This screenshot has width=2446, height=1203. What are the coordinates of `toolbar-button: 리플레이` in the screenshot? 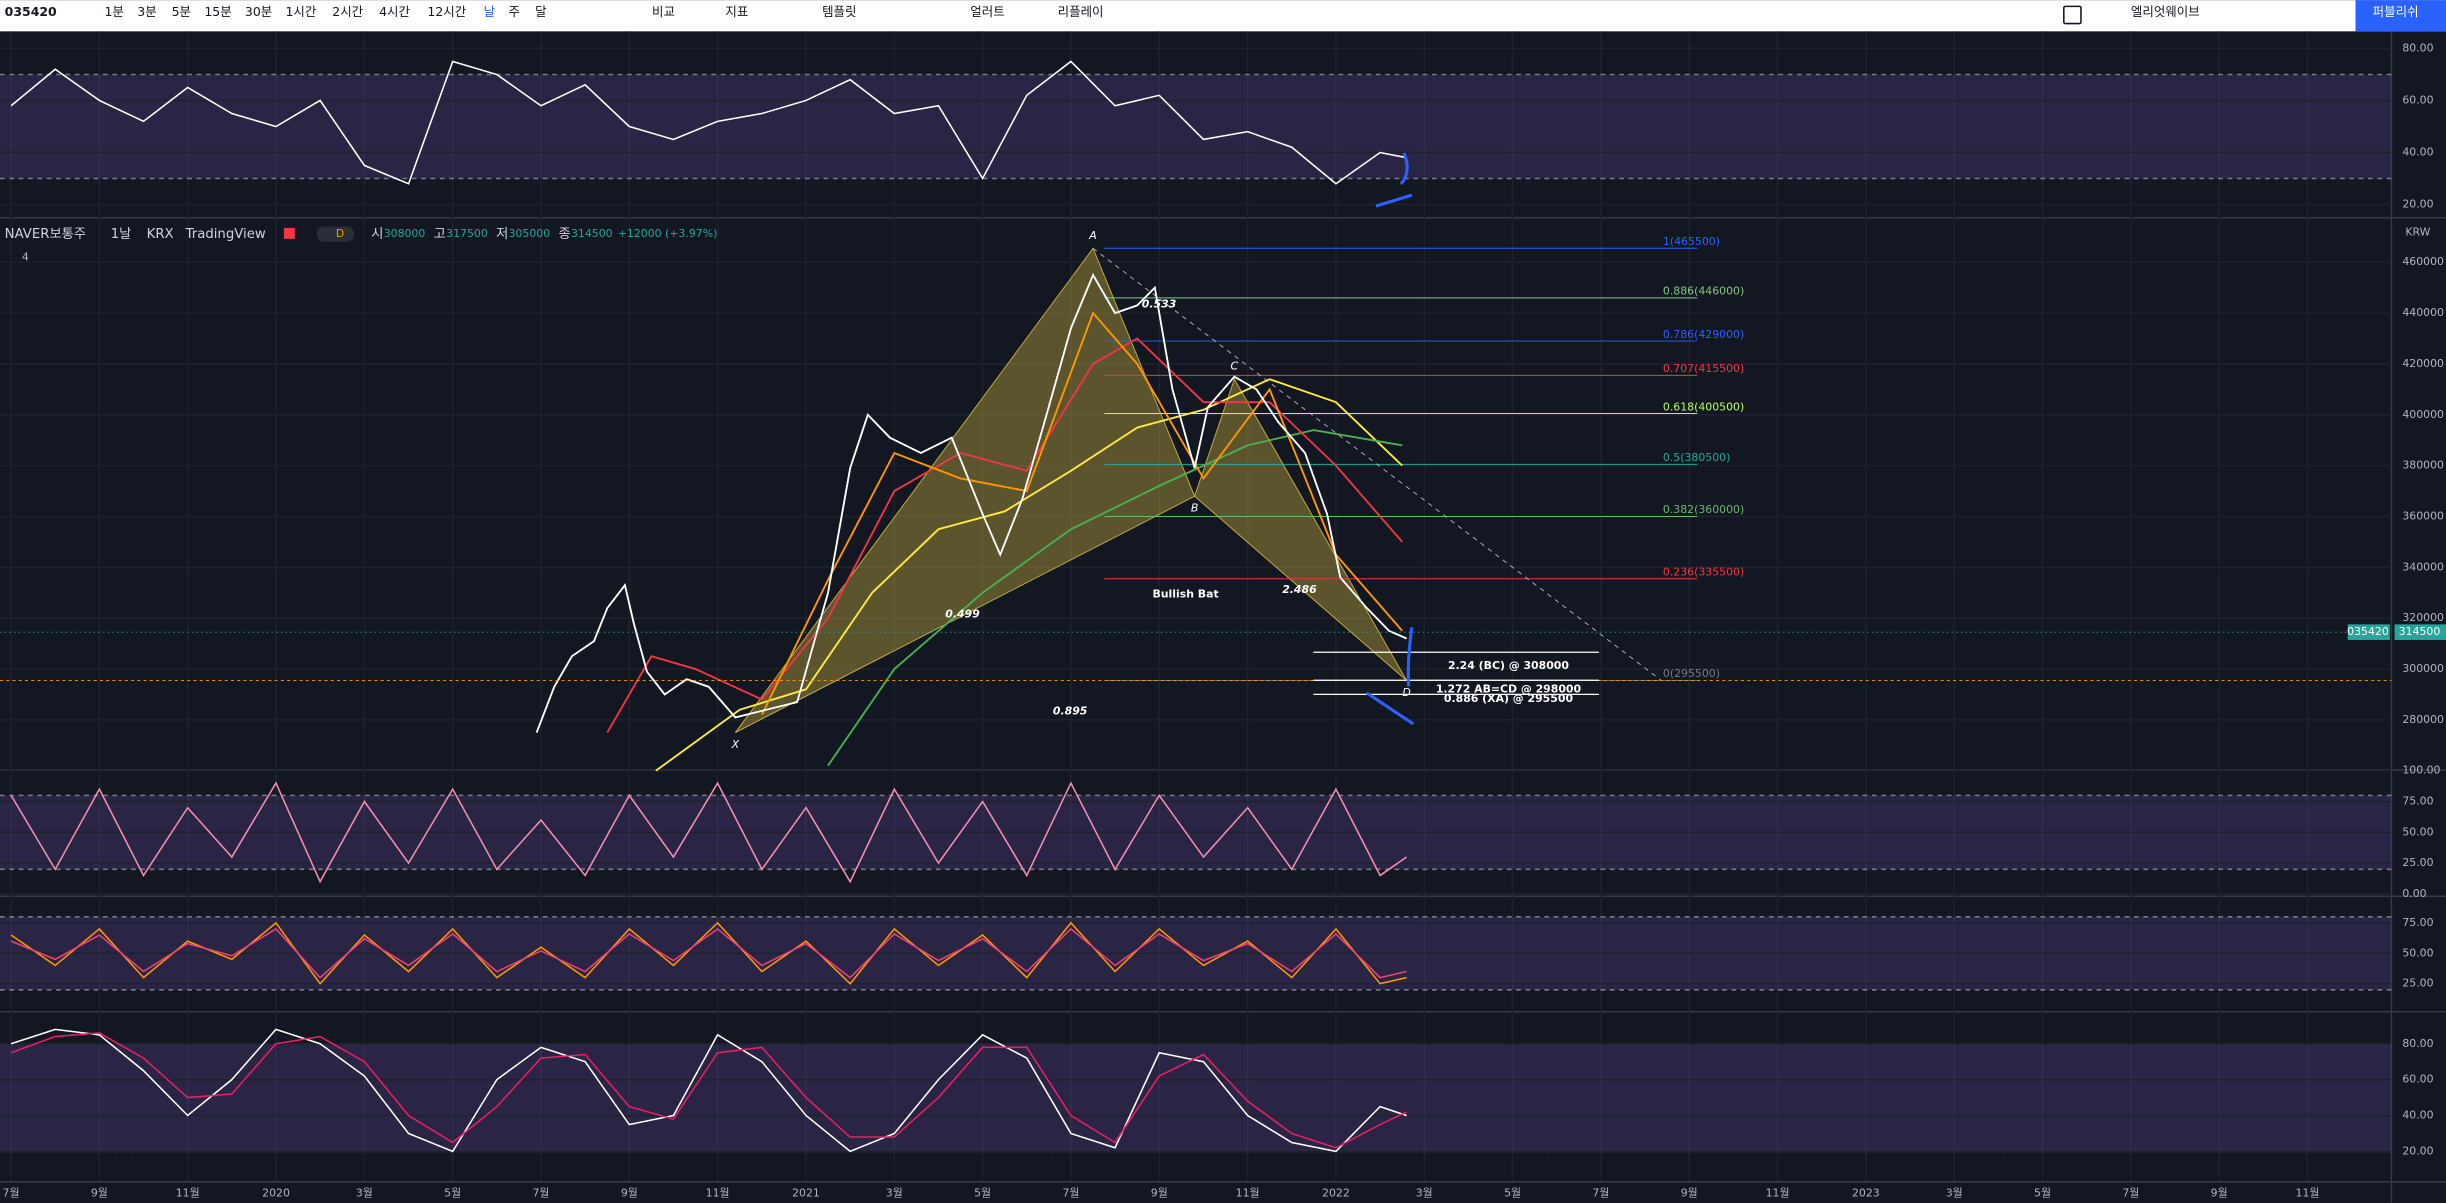 It's located at (1081, 11).